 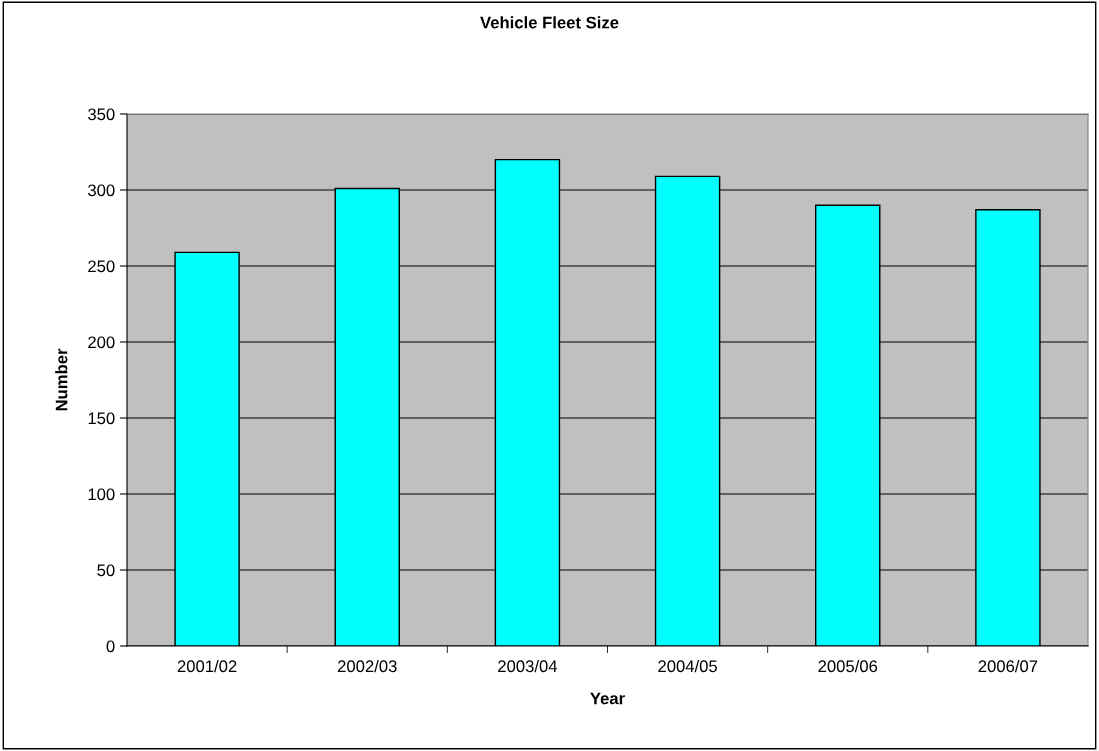 I want to click on y-tick-label: 300, so click(x=101, y=190).